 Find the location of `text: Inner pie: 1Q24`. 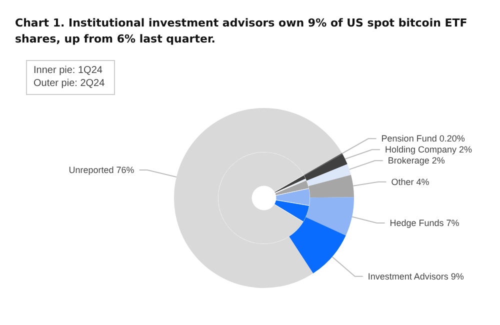

text: Inner pie: 1Q24 is located at coordinates (68, 70).